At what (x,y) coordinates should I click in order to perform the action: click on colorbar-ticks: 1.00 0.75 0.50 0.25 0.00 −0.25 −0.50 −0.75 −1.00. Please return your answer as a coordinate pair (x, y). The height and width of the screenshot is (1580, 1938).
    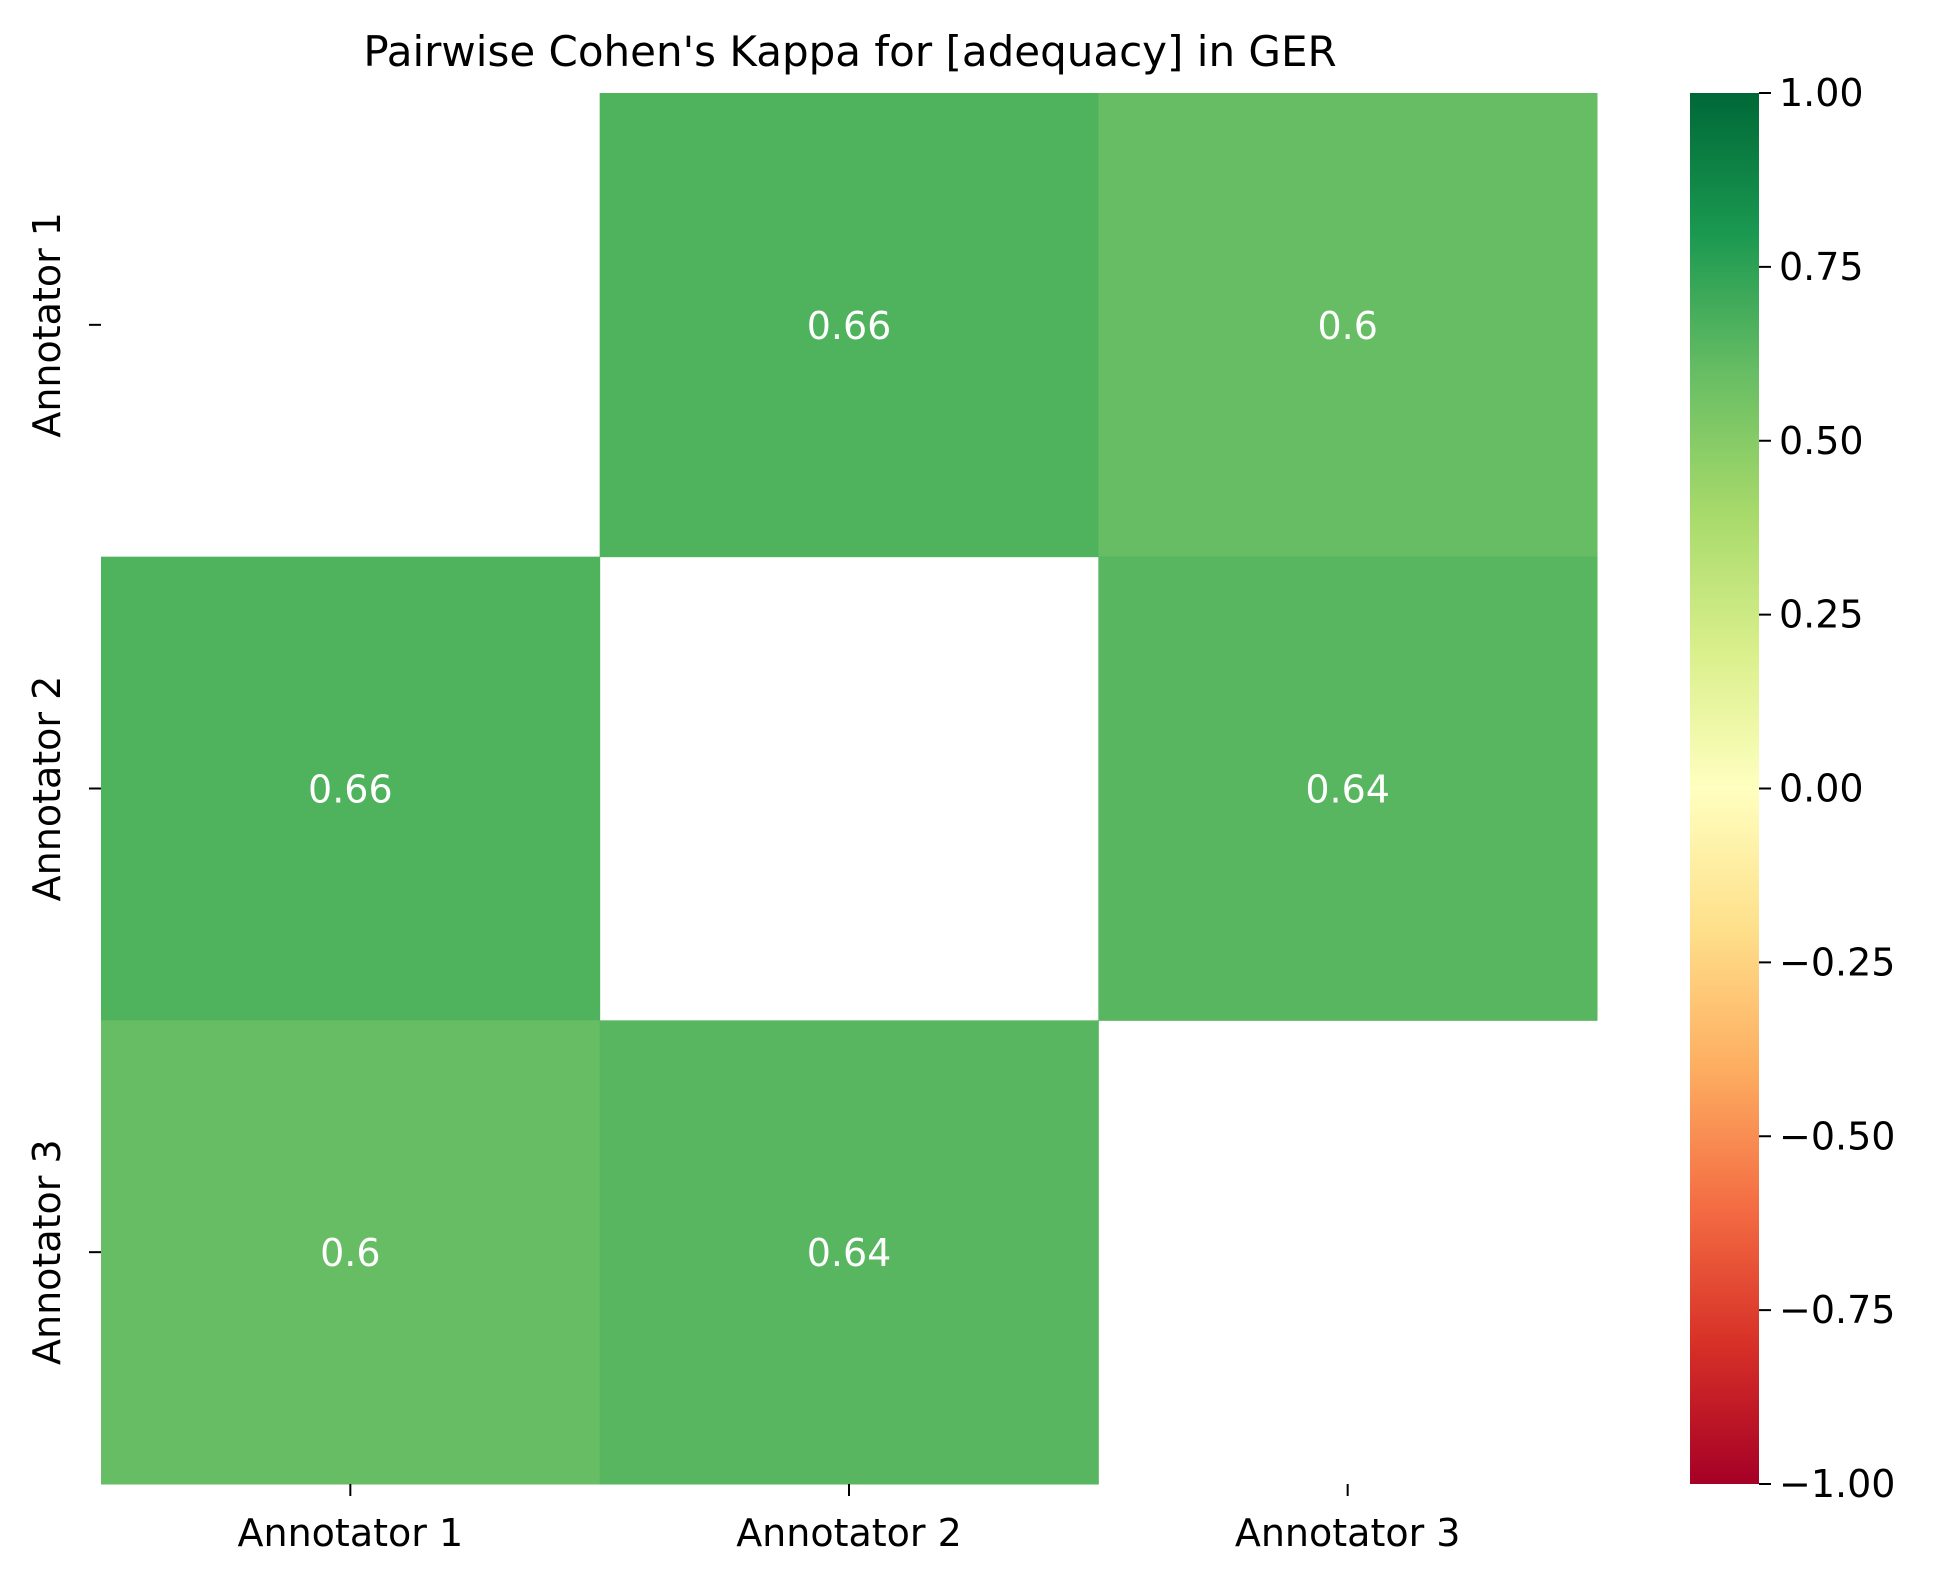
    Looking at the image, I should click on (1827, 788).